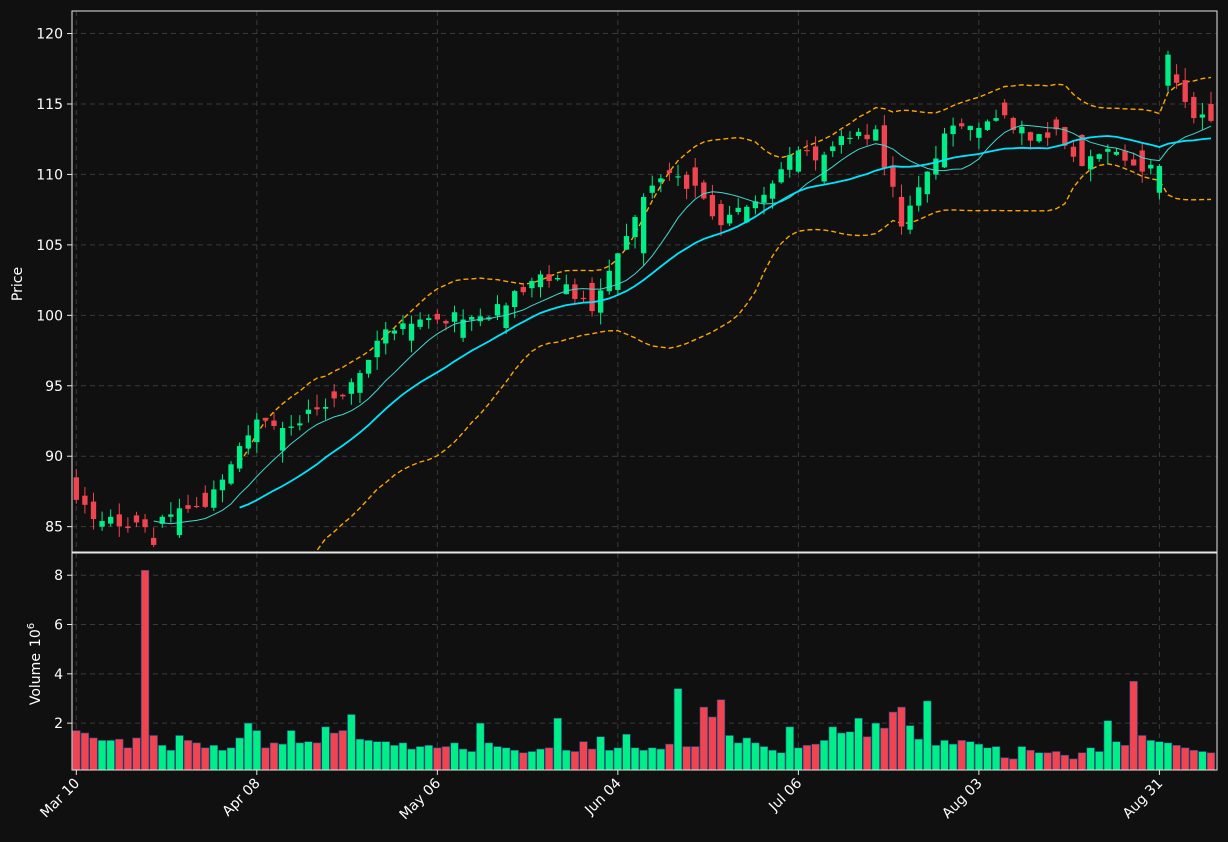 The width and height of the screenshot is (1228, 842). I want to click on volume-ytick-label: 4, so click(58, 675).